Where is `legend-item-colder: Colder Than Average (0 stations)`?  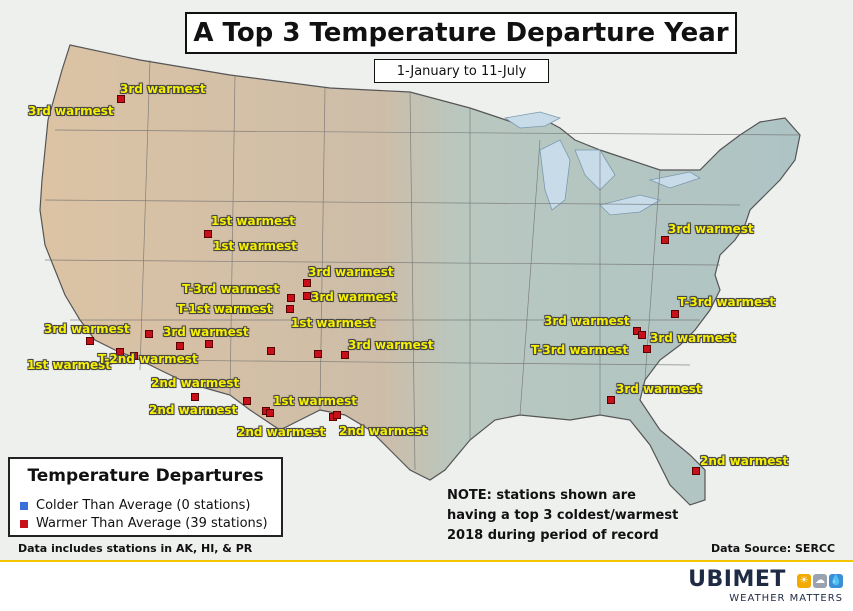
legend-item-colder: Colder Than Average (0 stations) is located at coordinates (135, 505).